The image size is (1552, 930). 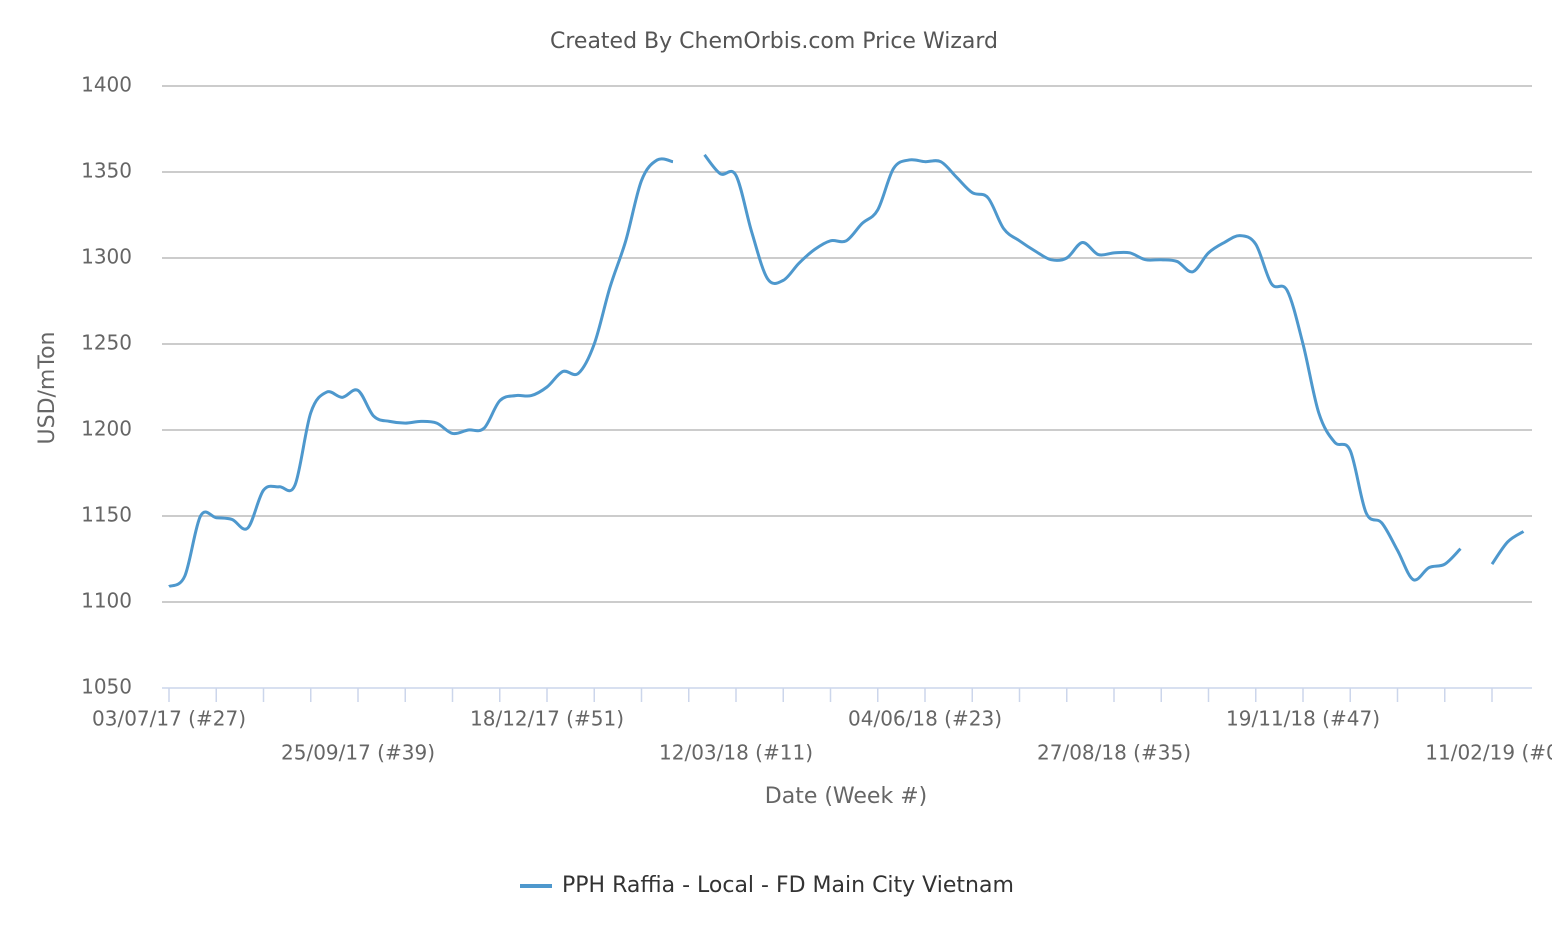 What do you see at coordinates (106, 429) in the screenshot?
I see `y-tick-label: 1200` at bounding box center [106, 429].